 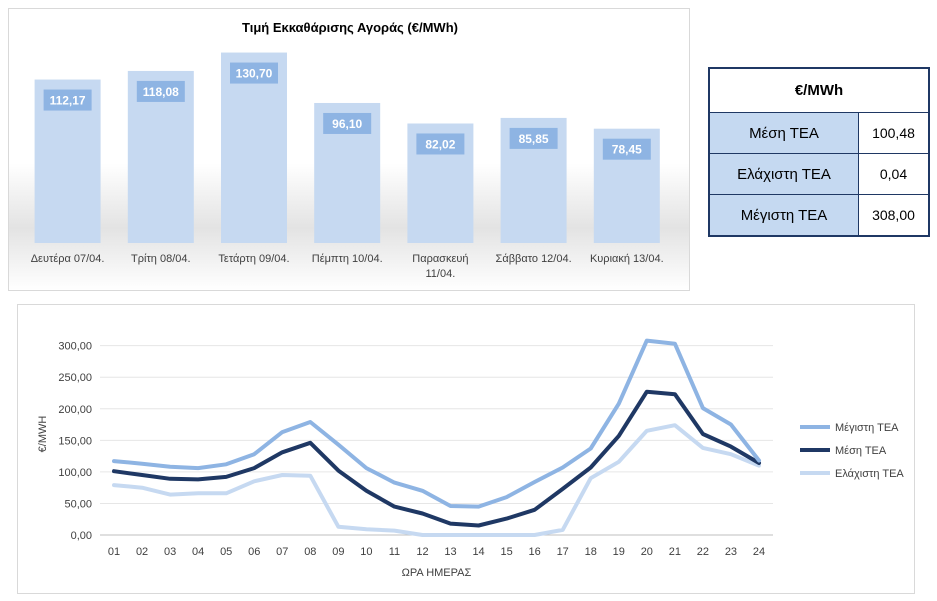 I want to click on y-tick-label: 250,00, so click(x=75, y=378).